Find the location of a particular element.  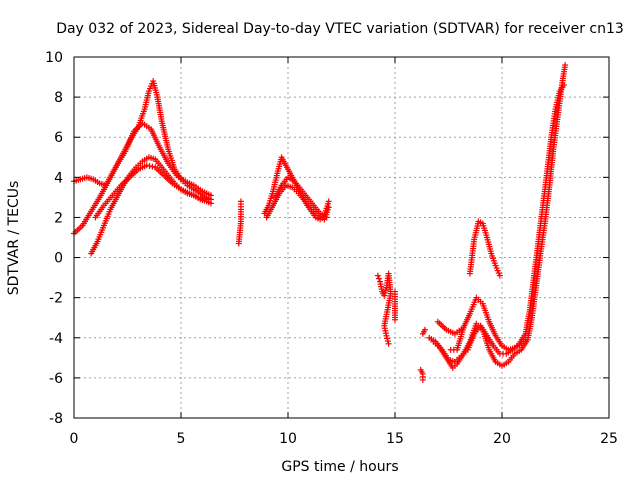

y-tick-label: -4 is located at coordinates (56, 339).